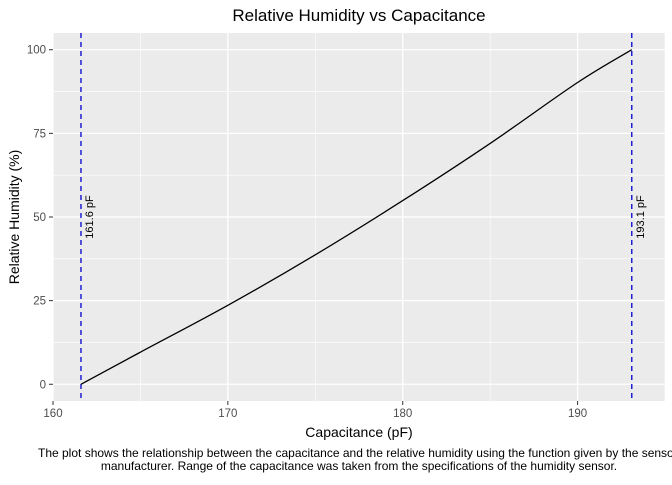 This screenshot has height=485, width=672. What do you see at coordinates (39, 134) in the screenshot?
I see `y-tick-label: 75` at bounding box center [39, 134].